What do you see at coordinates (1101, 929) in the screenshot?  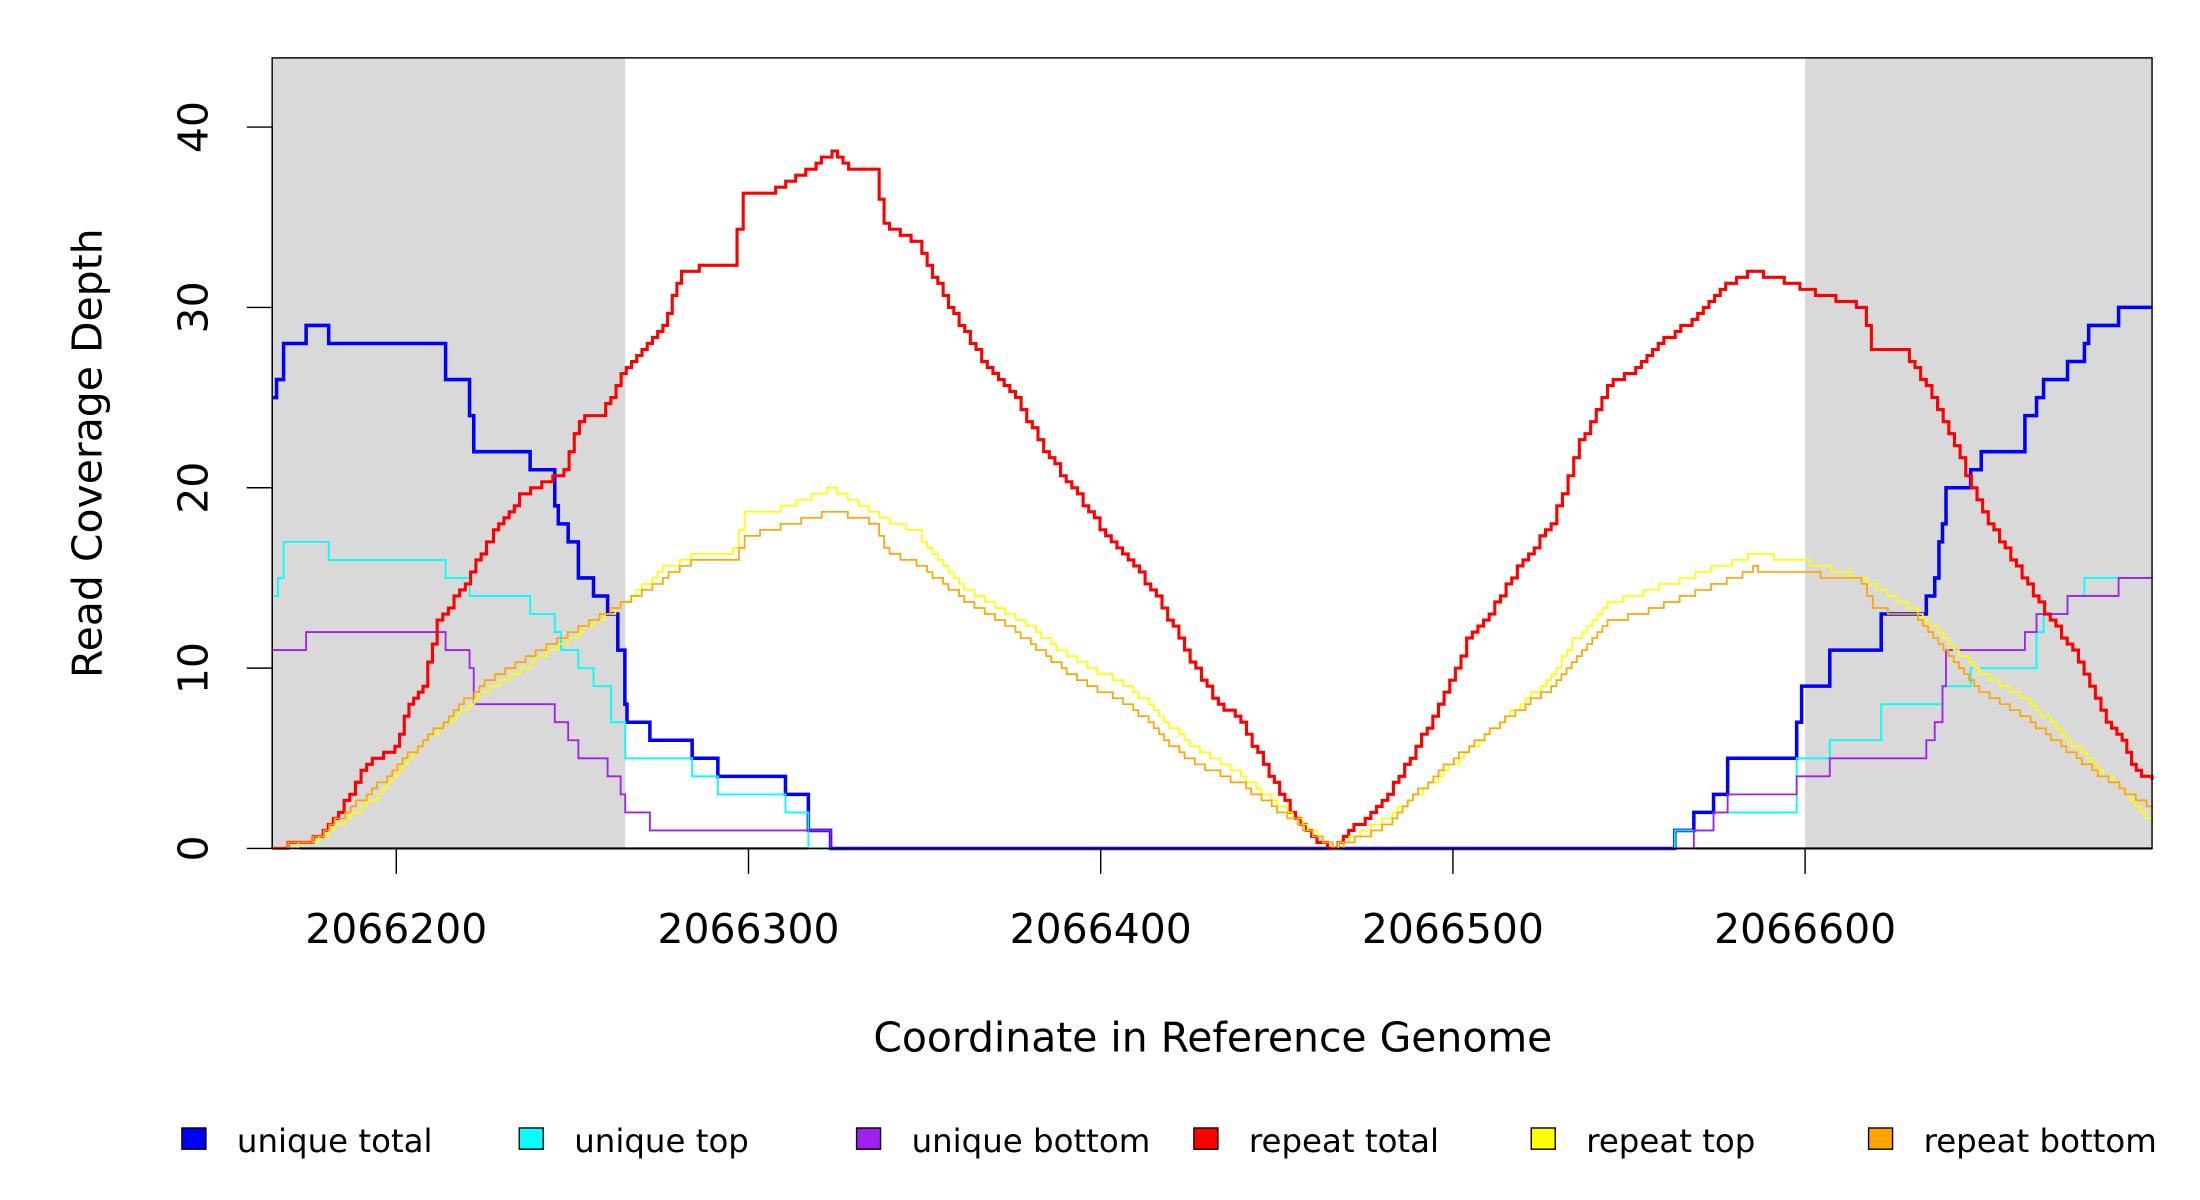 I see `x-tick-label: 2066400` at bounding box center [1101, 929].